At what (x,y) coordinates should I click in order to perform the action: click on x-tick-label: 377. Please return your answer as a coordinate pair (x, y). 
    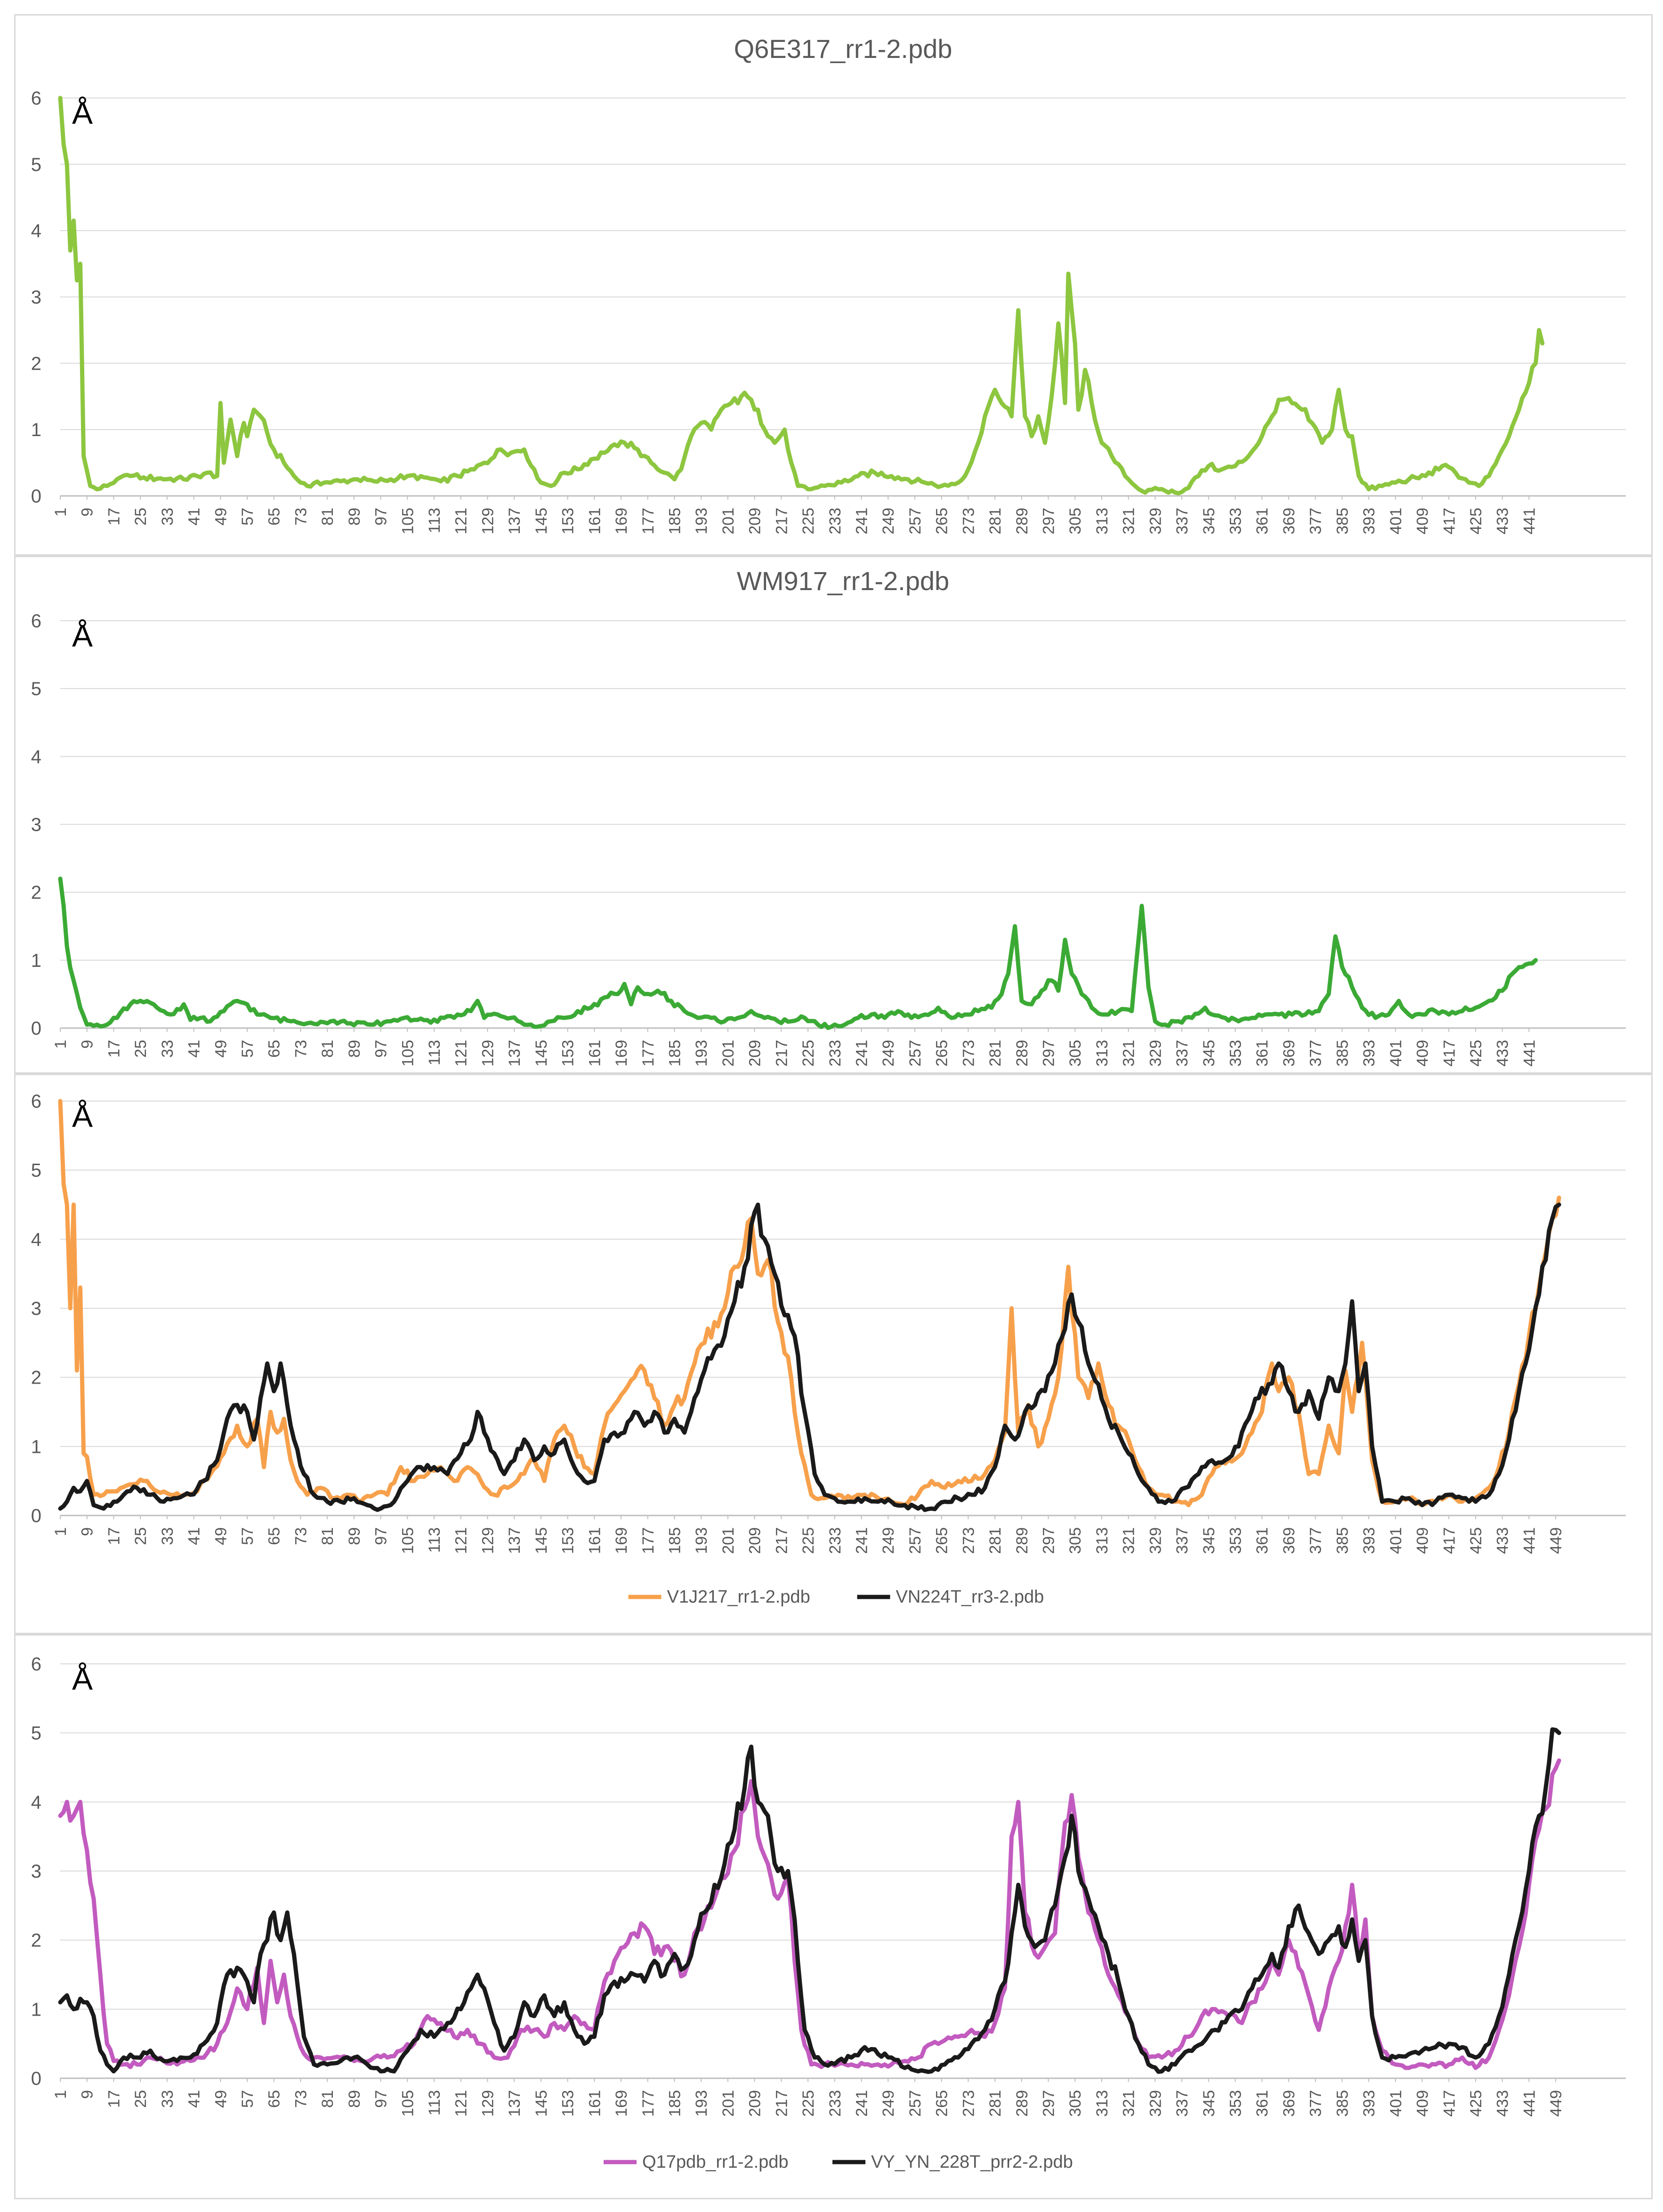
    Looking at the image, I should click on (1316, 1541).